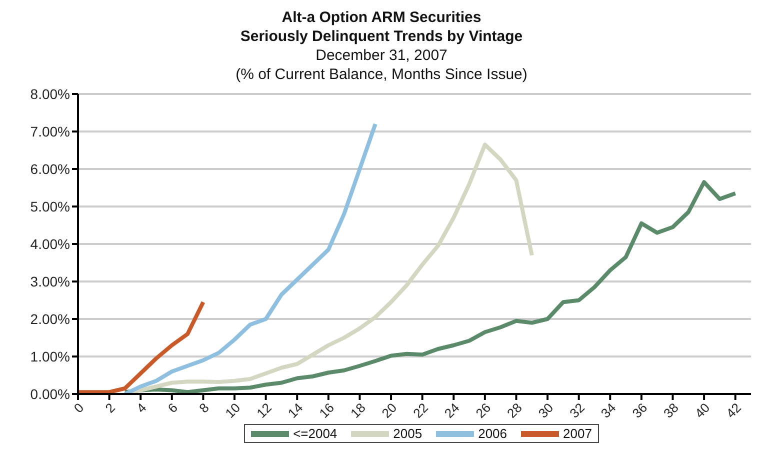 The height and width of the screenshot is (476, 763). What do you see at coordinates (50, 281) in the screenshot?
I see `y-tick-label: 3.00%` at bounding box center [50, 281].